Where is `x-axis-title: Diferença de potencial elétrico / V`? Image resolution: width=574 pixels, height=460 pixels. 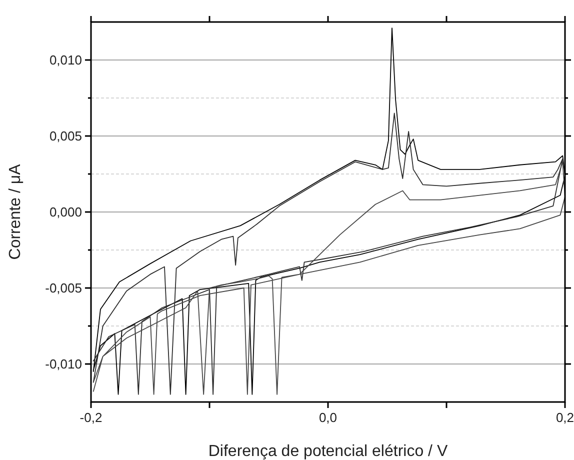
x-axis-title: Diferença de potencial elétrico / V is located at coordinates (328, 451).